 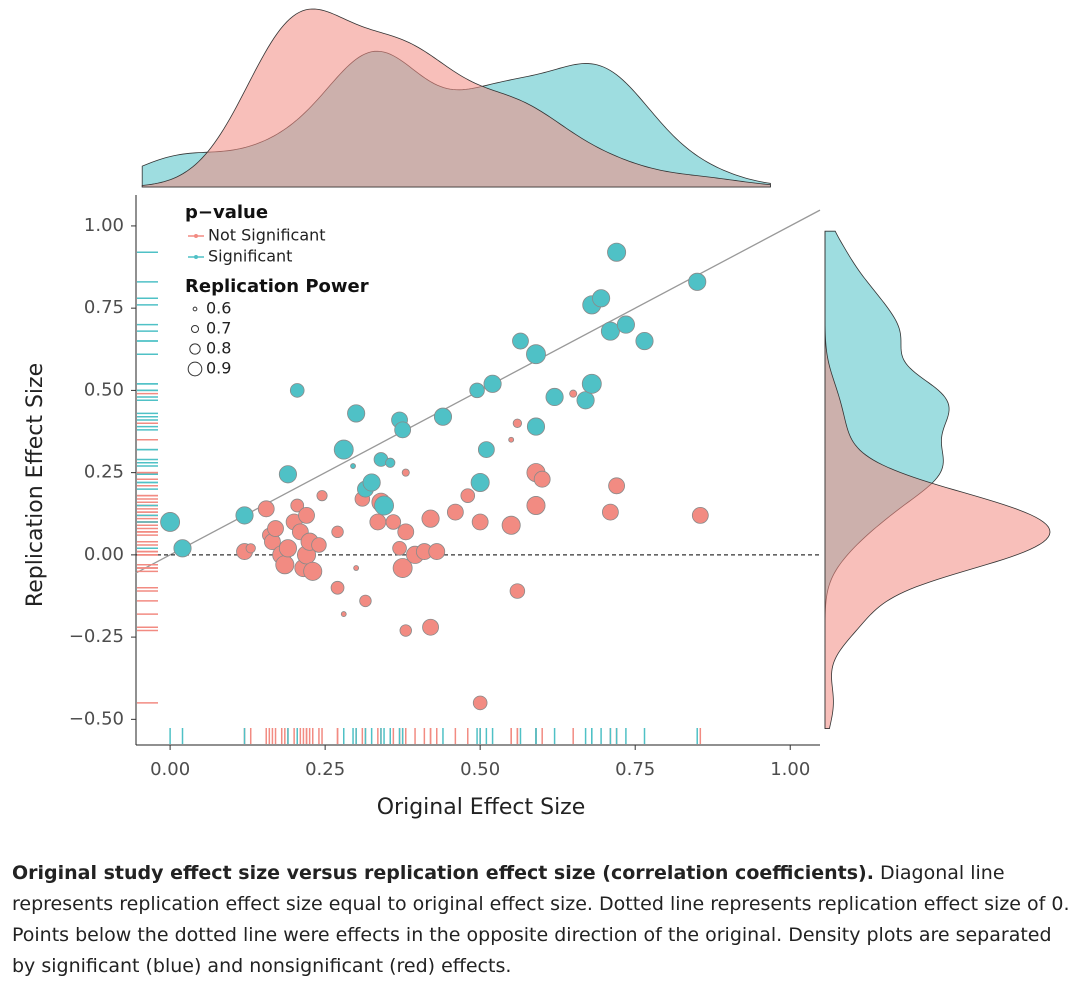 What do you see at coordinates (96, 718) in the screenshot?
I see `y-tick-label: −0.50` at bounding box center [96, 718].